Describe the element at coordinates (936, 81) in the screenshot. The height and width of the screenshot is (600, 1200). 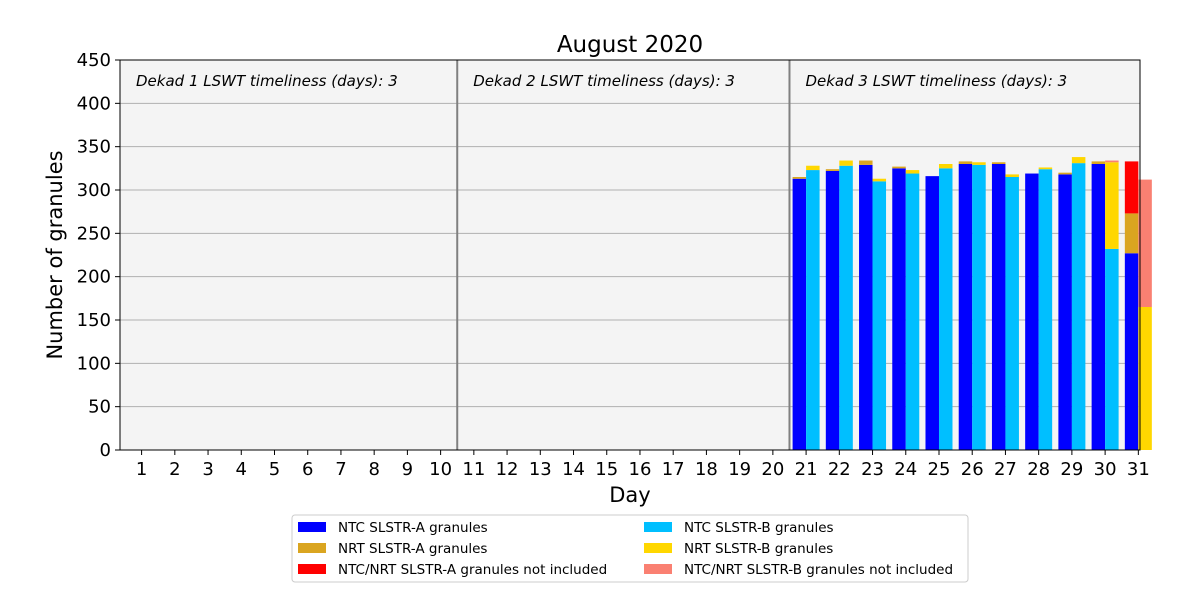
I see `dekad-annotation: Dekad 3 LSWT timeliness (days): 3` at that location.